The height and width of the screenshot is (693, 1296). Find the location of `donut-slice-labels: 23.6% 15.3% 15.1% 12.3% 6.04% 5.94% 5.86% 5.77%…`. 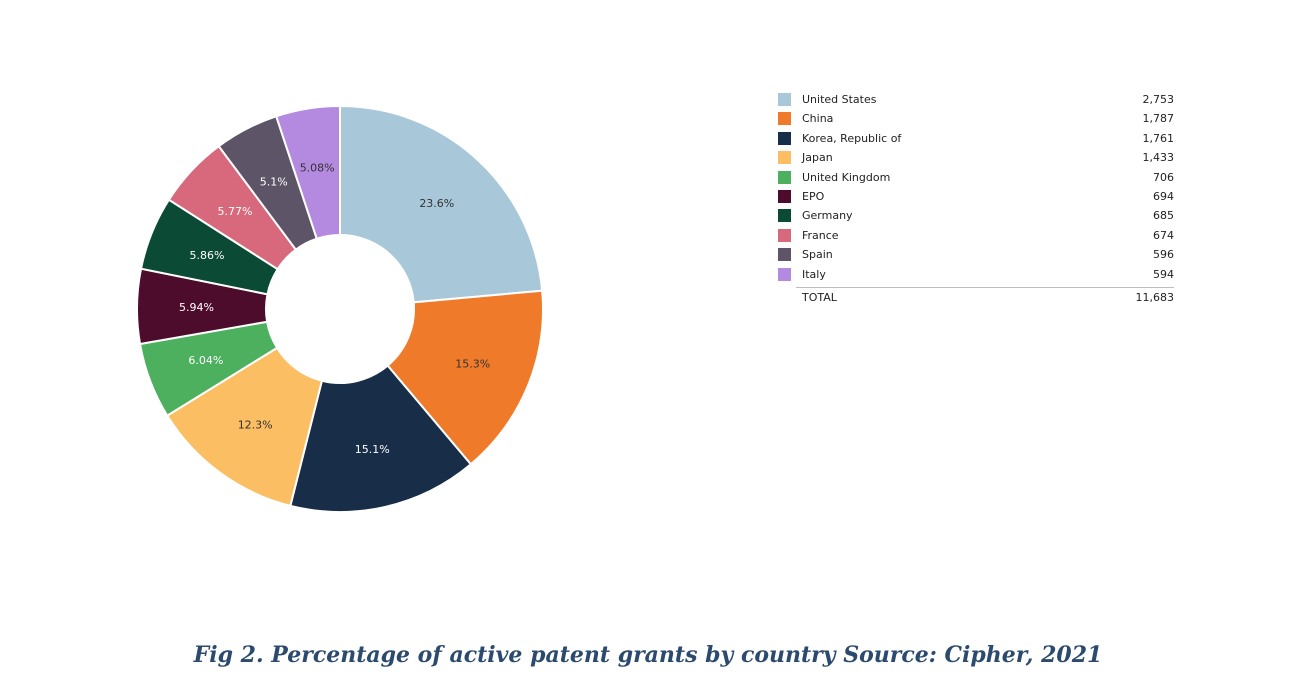

donut-slice-labels: 23.6% 15.3% 15.1% 12.3% 6.04% 5.94% 5.86% 5.77%… is located at coordinates (334, 308).